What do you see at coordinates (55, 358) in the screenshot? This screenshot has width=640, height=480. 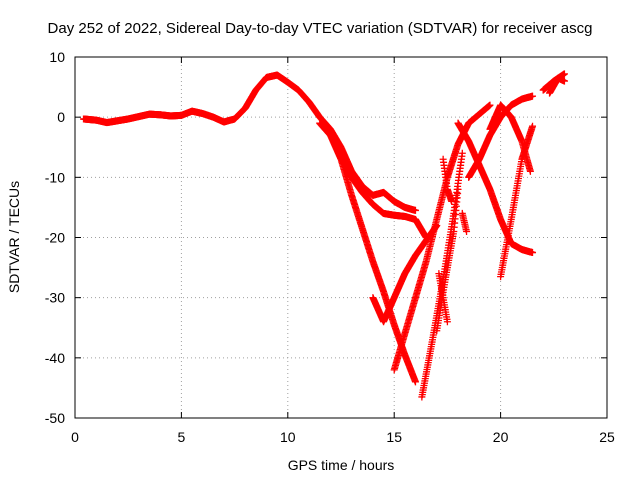 I see `y-tick-label: -40` at bounding box center [55, 358].